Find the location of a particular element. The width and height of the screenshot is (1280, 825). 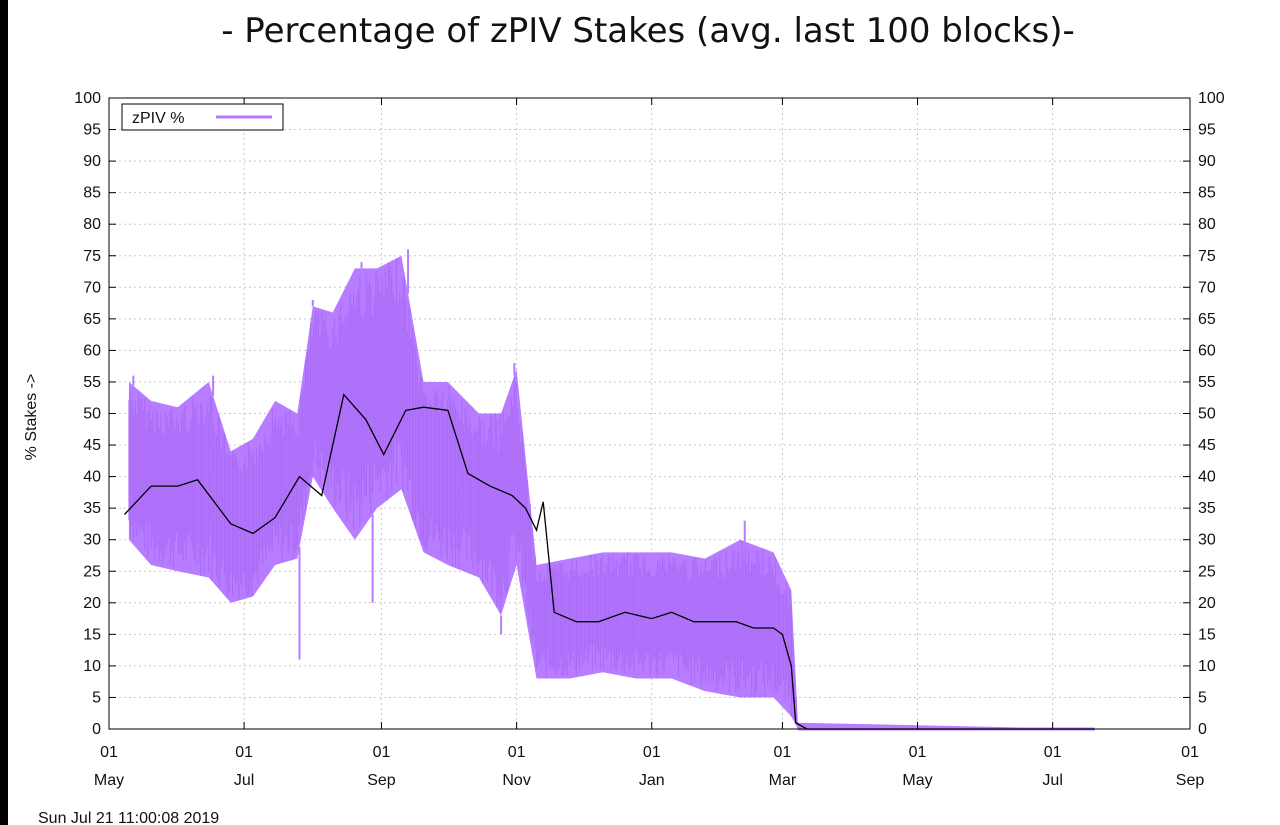

y-tick-label-right: 50 is located at coordinates (1207, 414).